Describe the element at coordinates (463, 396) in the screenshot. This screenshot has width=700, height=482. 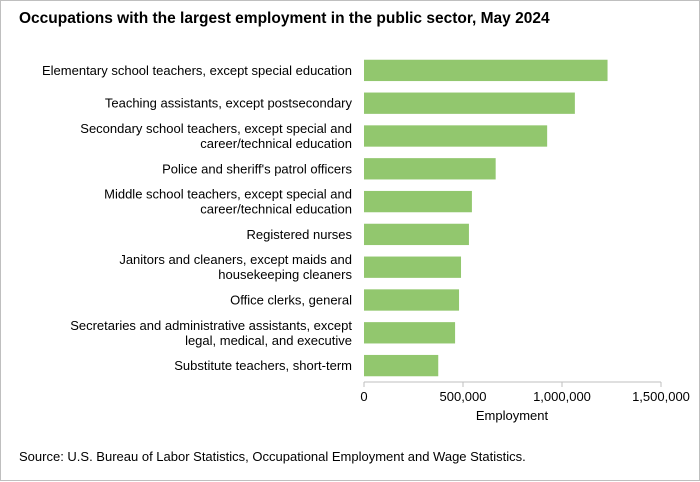
I see `x-tick-label-2: 500,000` at that location.